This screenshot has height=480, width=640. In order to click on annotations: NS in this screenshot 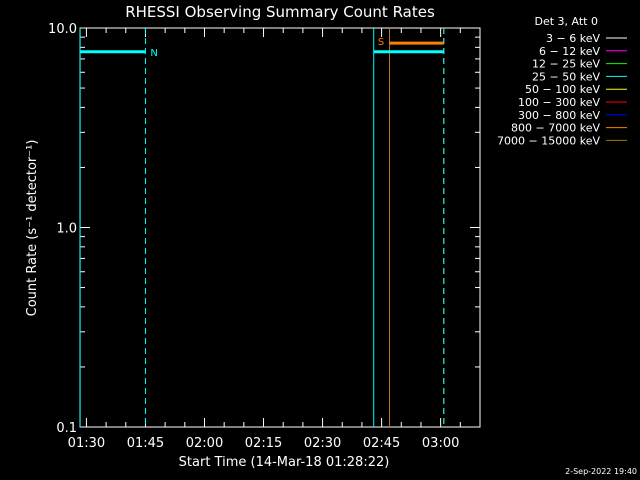, I will do `click(267, 48)`.